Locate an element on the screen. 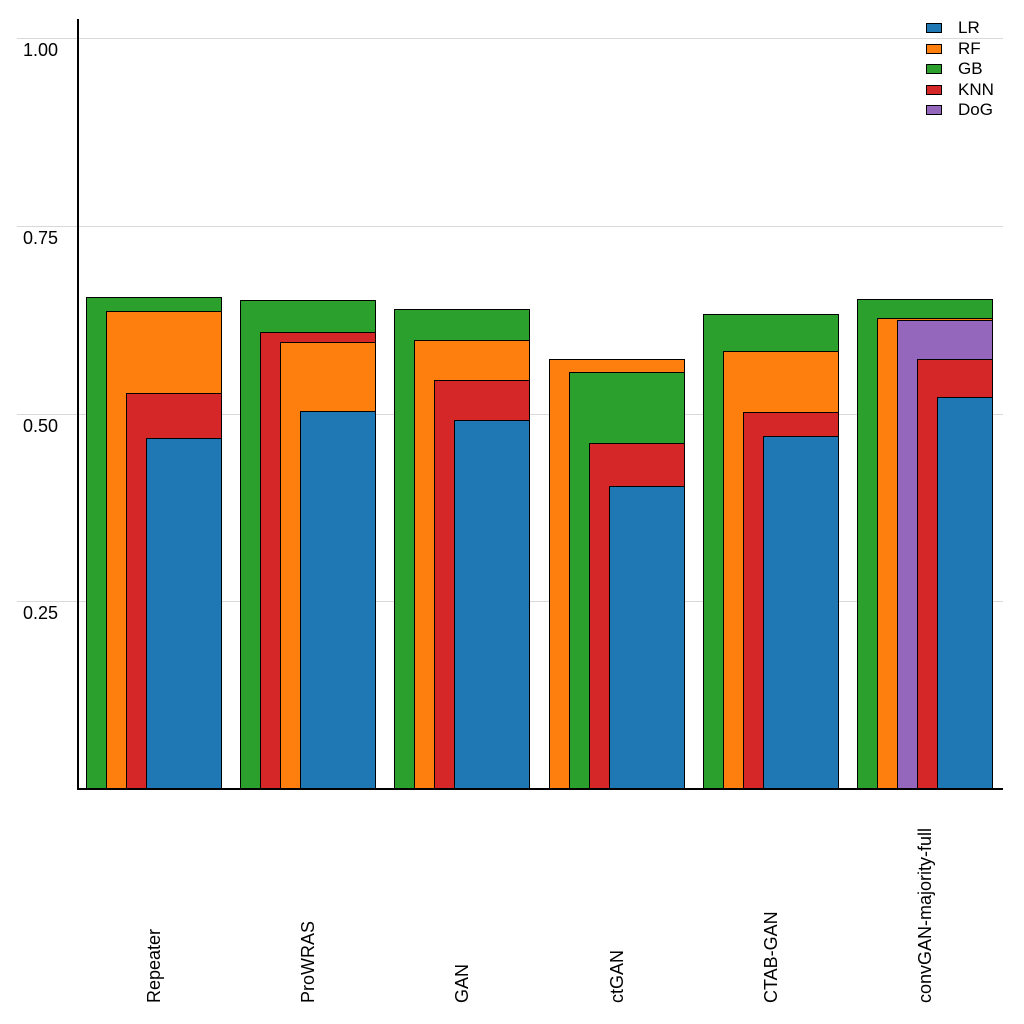 The width and height of the screenshot is (1024, 1024). bar-Repeater-LR is located at coordinates (184, 613).